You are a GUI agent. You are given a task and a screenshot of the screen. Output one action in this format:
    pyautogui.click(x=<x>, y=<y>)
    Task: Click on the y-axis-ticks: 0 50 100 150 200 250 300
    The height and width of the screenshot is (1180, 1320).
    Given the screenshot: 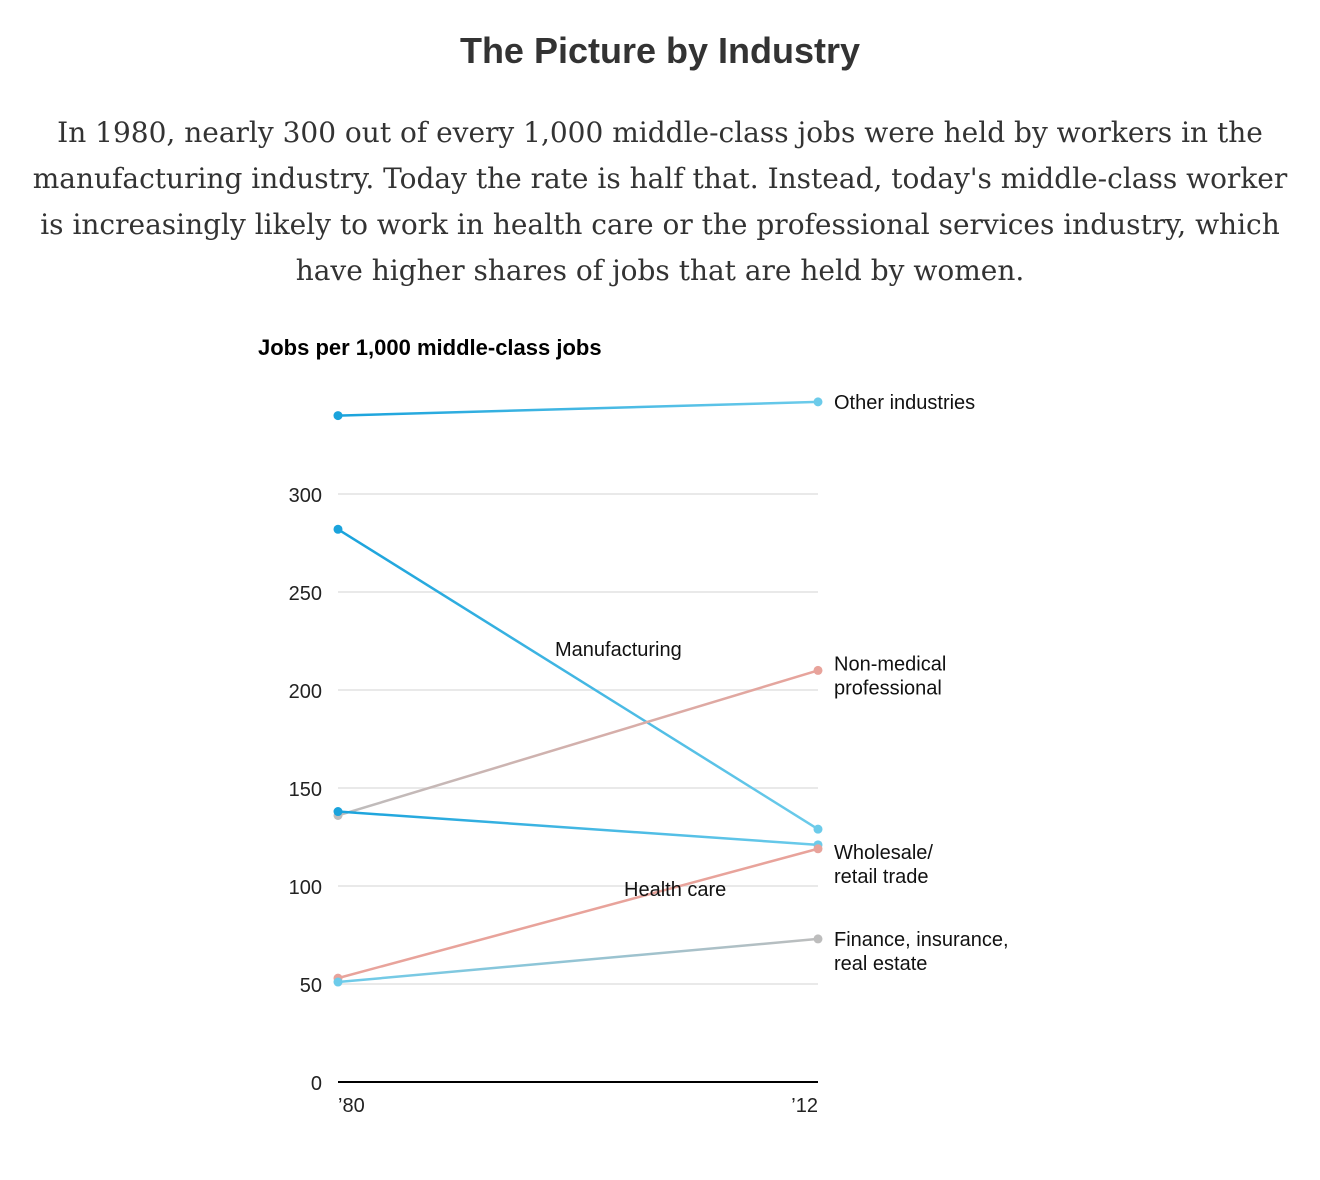 What is the action you would take?
    pyautogui.click(x=305, y=790)
    